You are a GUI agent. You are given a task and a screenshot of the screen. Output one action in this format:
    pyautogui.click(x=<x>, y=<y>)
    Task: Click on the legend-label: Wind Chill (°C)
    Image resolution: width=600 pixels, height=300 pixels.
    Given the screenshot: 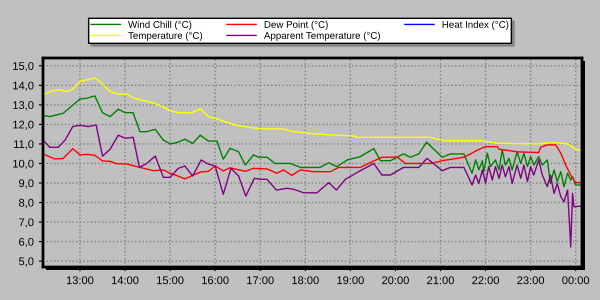 What is the action you would take?
    pyautogui.click(x=160, y=25)
    